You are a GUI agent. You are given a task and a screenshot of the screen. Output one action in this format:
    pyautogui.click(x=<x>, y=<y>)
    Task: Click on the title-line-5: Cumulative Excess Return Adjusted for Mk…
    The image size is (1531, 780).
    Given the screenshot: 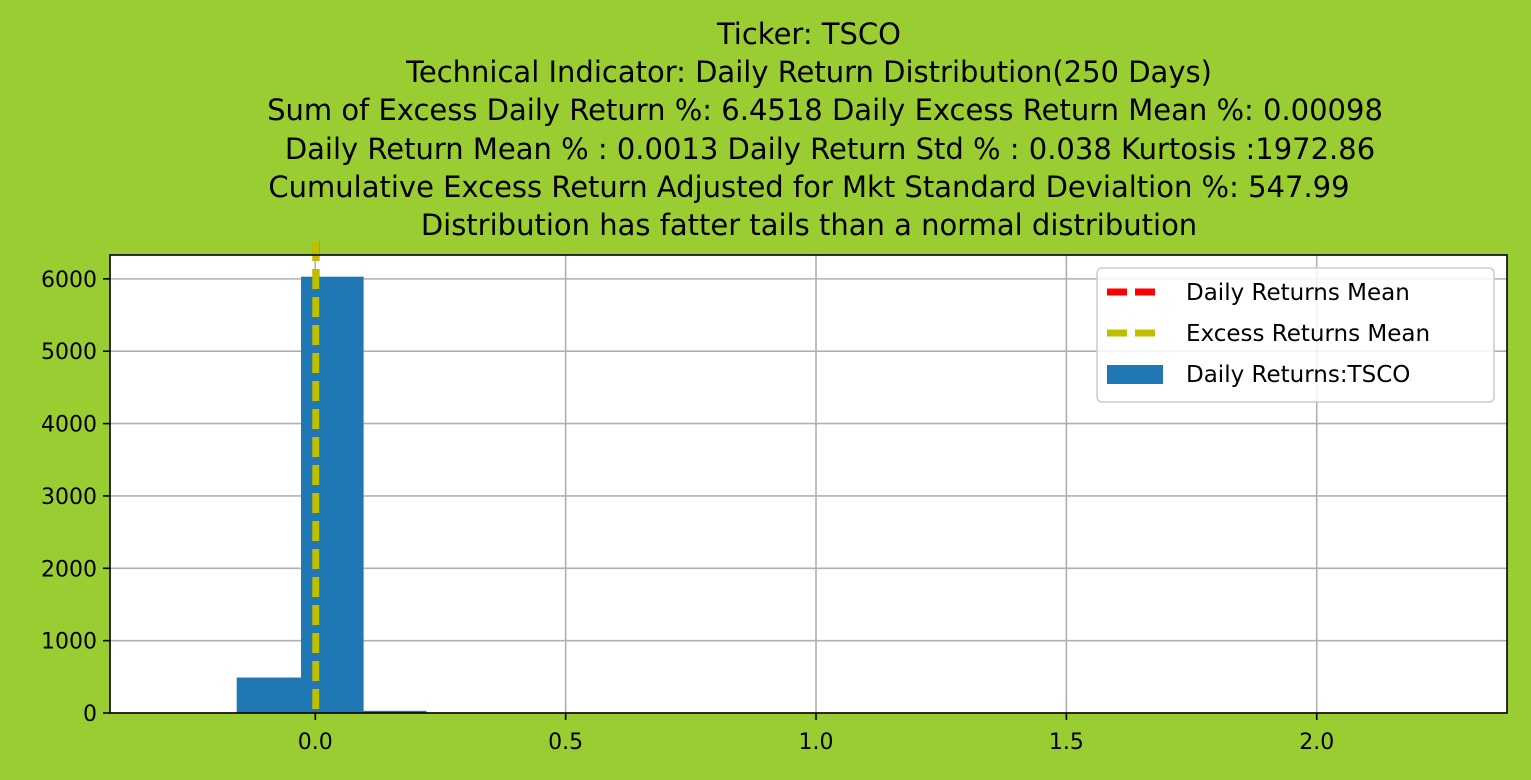 What is the action you would take?
    pyautogui.click(x=808, y=187)
    